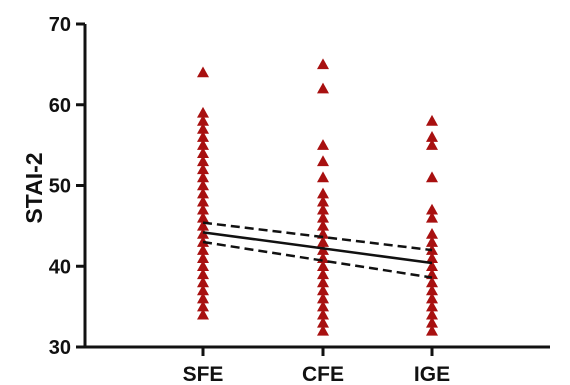 This screenshot has width=570, height=385. Describe the element at coordinates (432, 374) in the screenshot. I see `x-tick-label: IGE` at that location.